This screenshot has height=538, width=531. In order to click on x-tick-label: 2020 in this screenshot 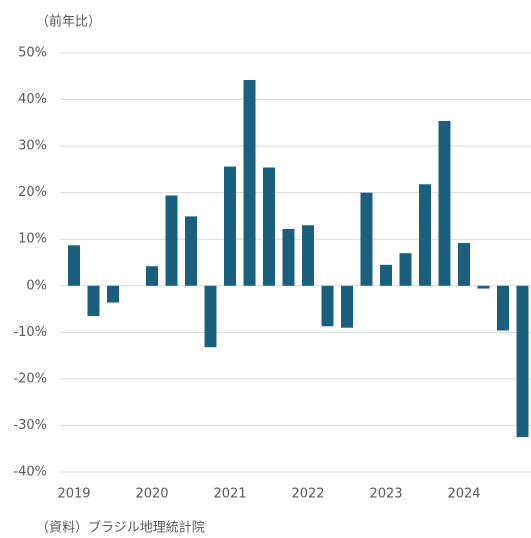, I will do `click(151, 494)`.